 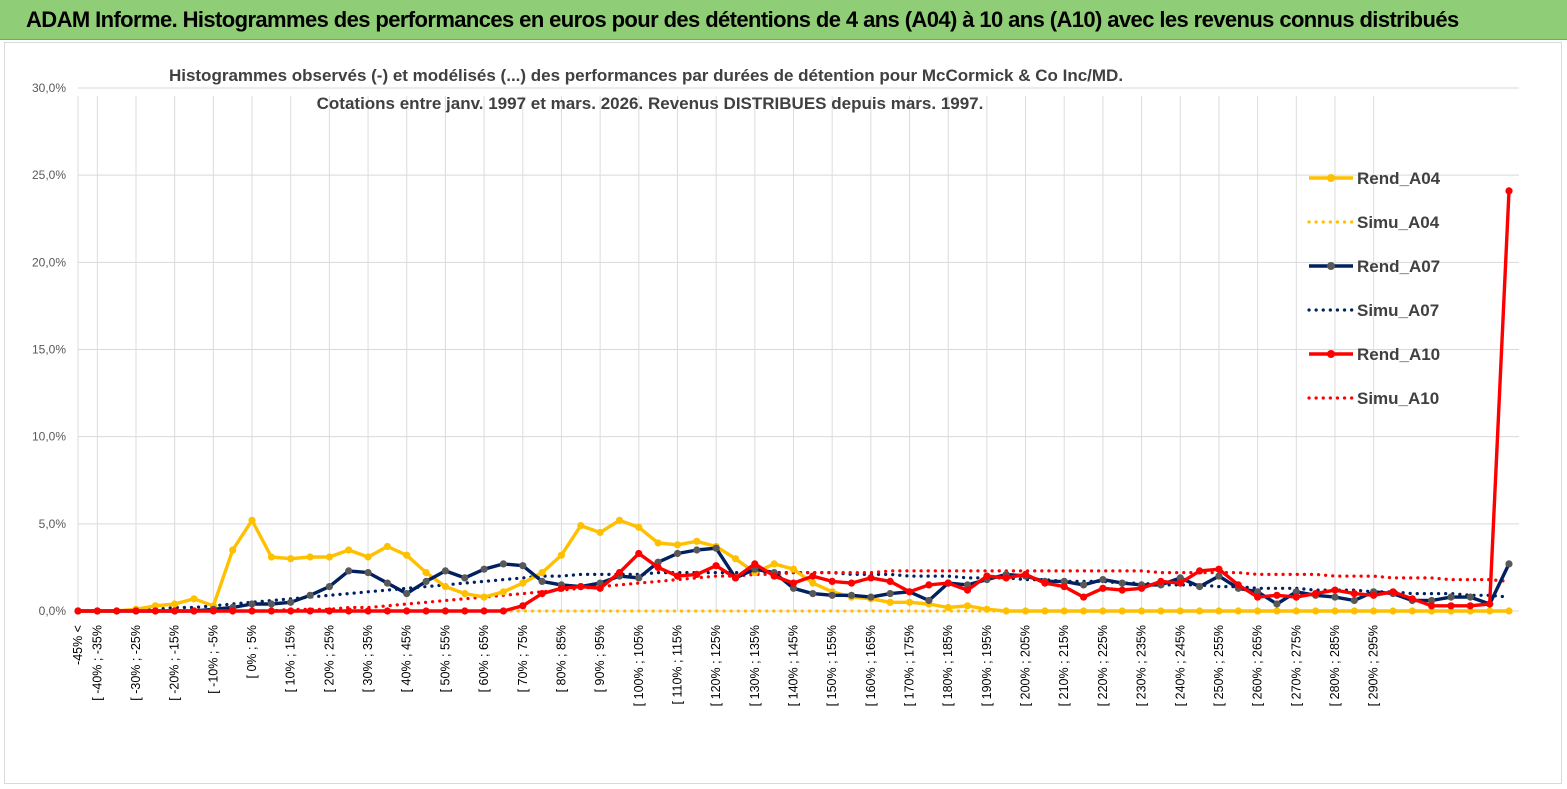 I want to click on x-tick-label: [ 130% ; 135%, so click(x=755, y=665).